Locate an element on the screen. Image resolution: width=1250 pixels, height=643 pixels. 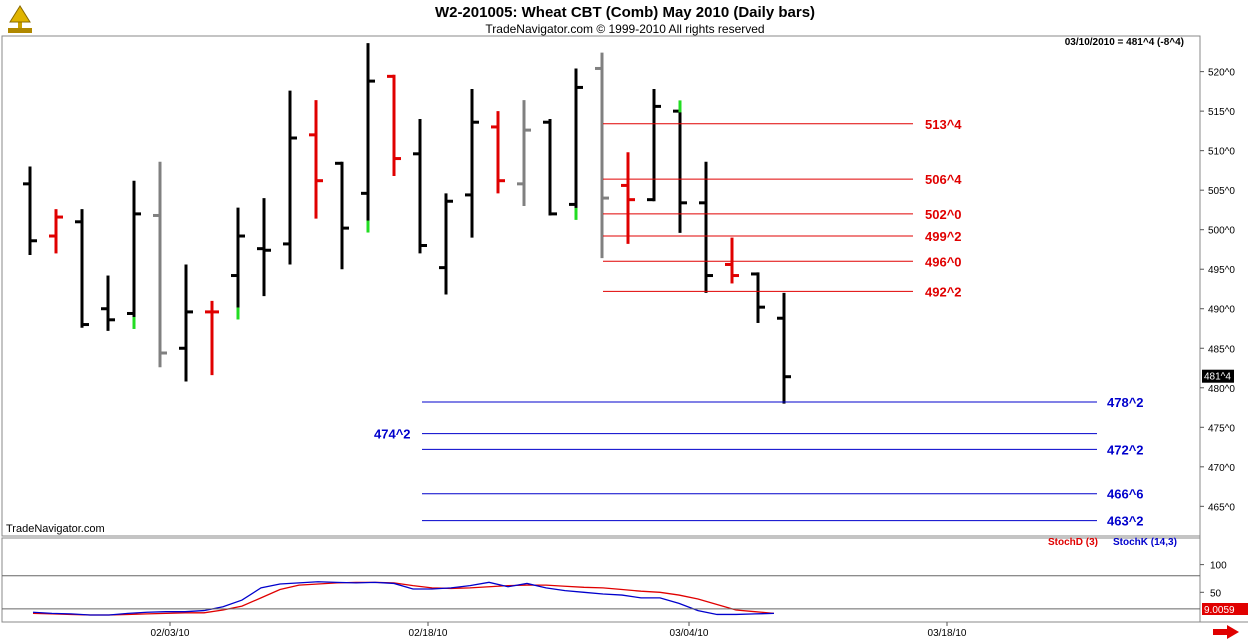
scroll-right-arrow-icon is located at coordinates (1226, 632).